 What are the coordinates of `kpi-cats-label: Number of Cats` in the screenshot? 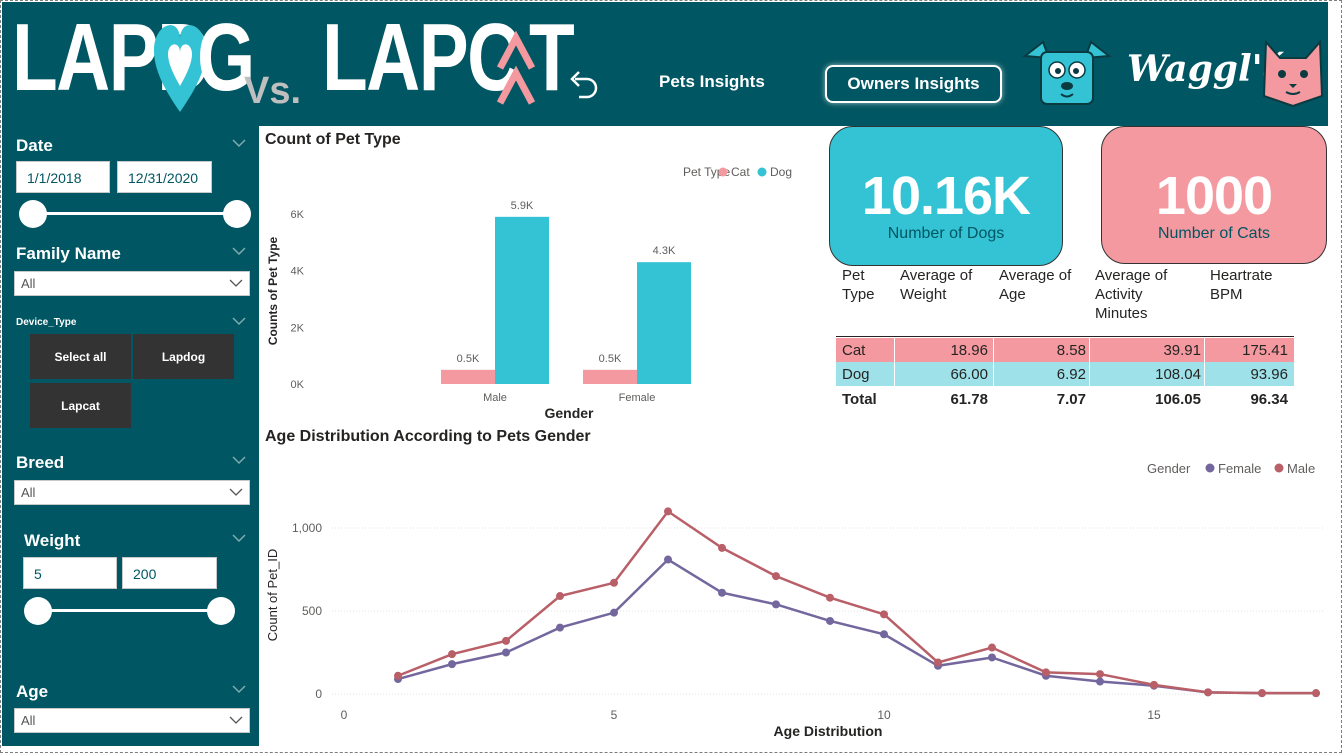 It's located at (1214, 233).